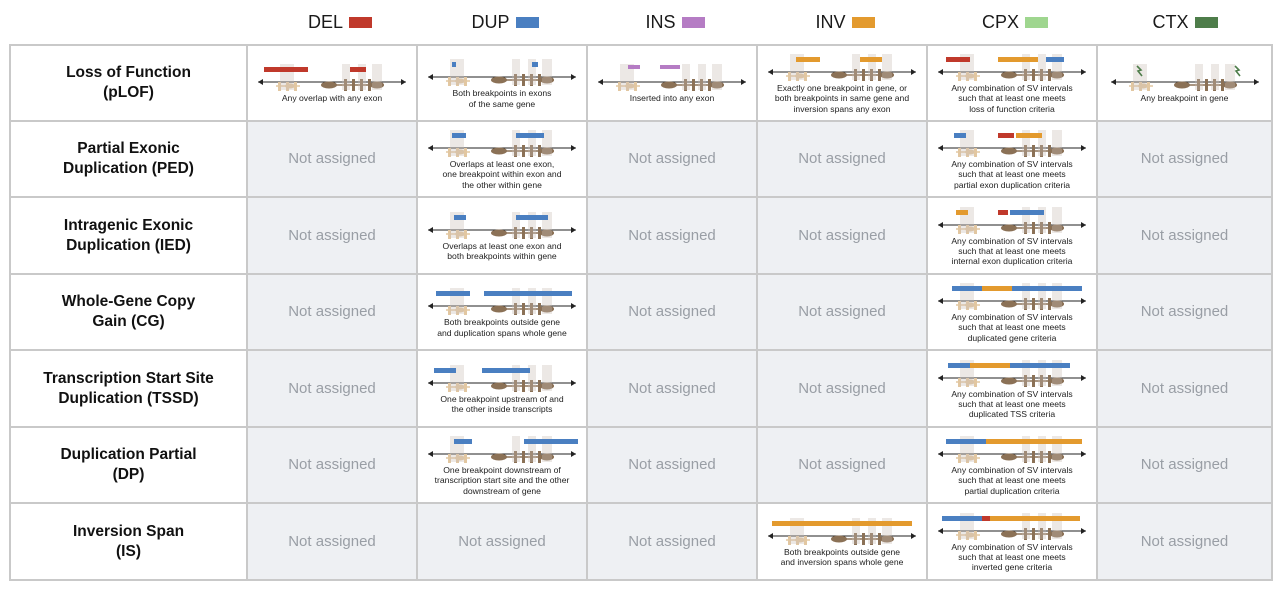 The width and height of the screenshot is (1281, 598). I want to click on row-header-label: Intragenic Exonic Duplication (IED), so click(128, 235).